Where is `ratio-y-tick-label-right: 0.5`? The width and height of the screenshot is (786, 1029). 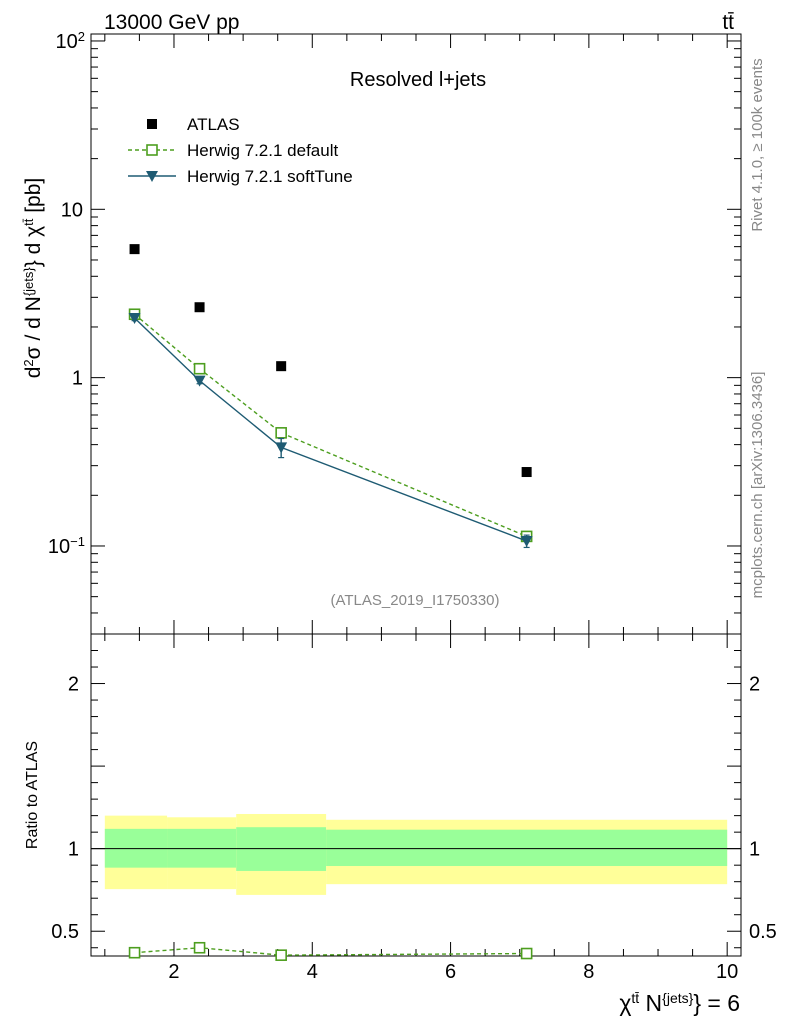 ratio-y-tick-label-right: 0.5 is located at coordinates (763, 932).